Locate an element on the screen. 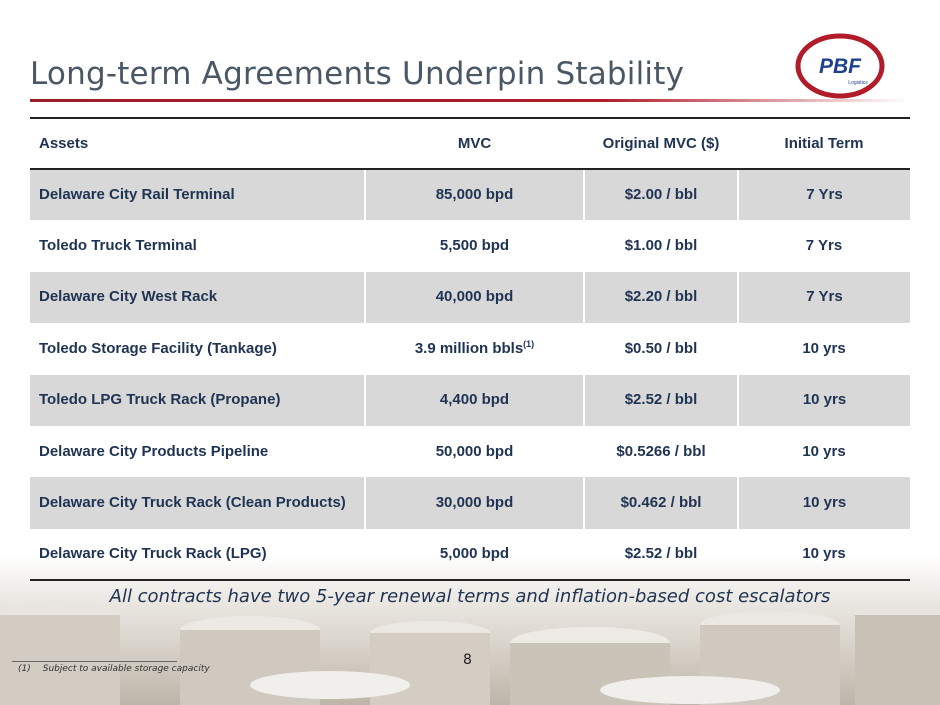  mvc-cell: 30,000 bpd is located at coordinates (474, 503).